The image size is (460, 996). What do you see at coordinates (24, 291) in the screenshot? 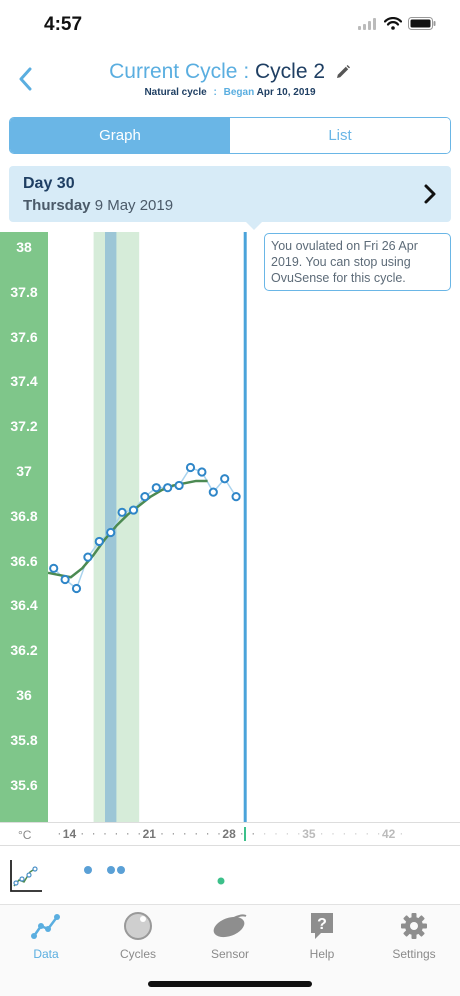
I see `y-tick-label: 37.8` at bounding box center [24, 291].